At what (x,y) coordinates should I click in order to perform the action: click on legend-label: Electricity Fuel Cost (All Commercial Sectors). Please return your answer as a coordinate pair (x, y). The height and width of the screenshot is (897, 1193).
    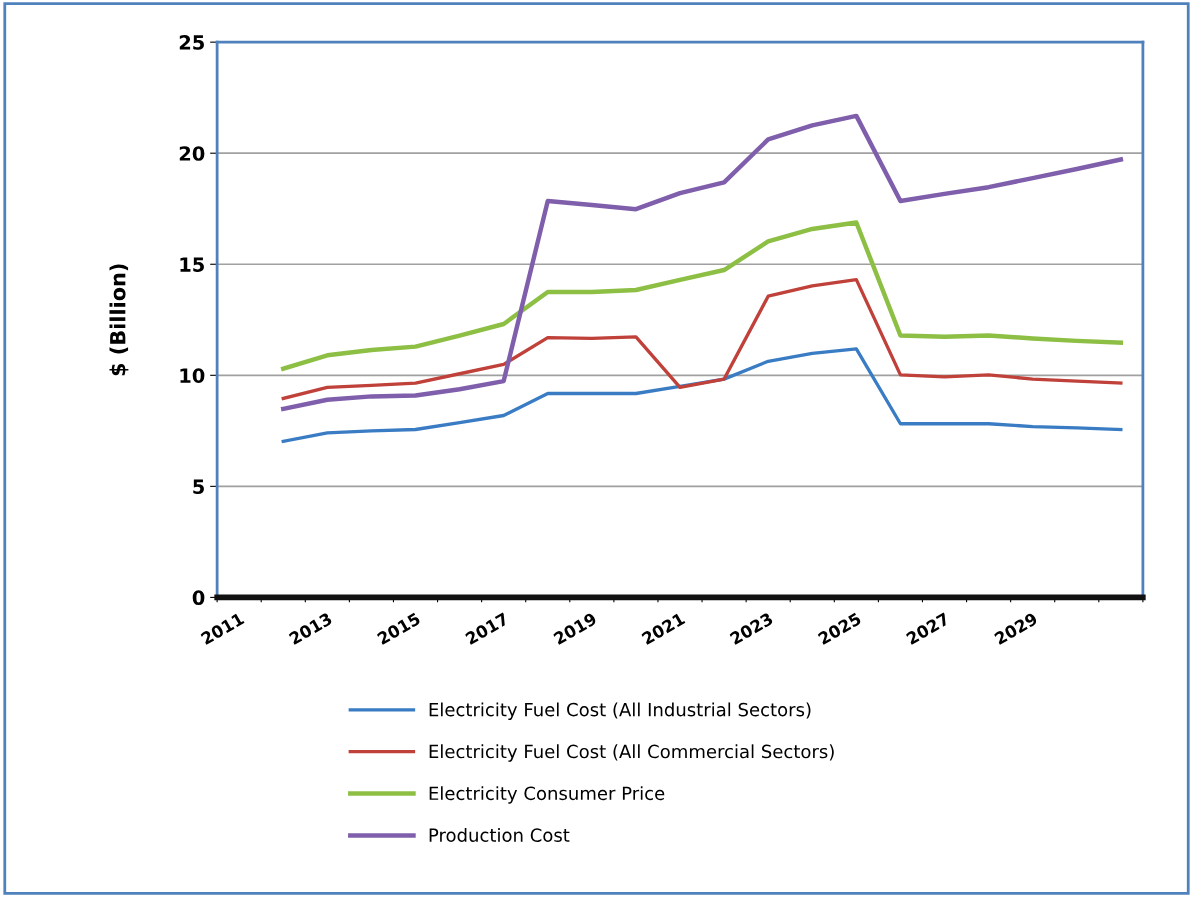
    Looking at the image, I should click on (631, 753).